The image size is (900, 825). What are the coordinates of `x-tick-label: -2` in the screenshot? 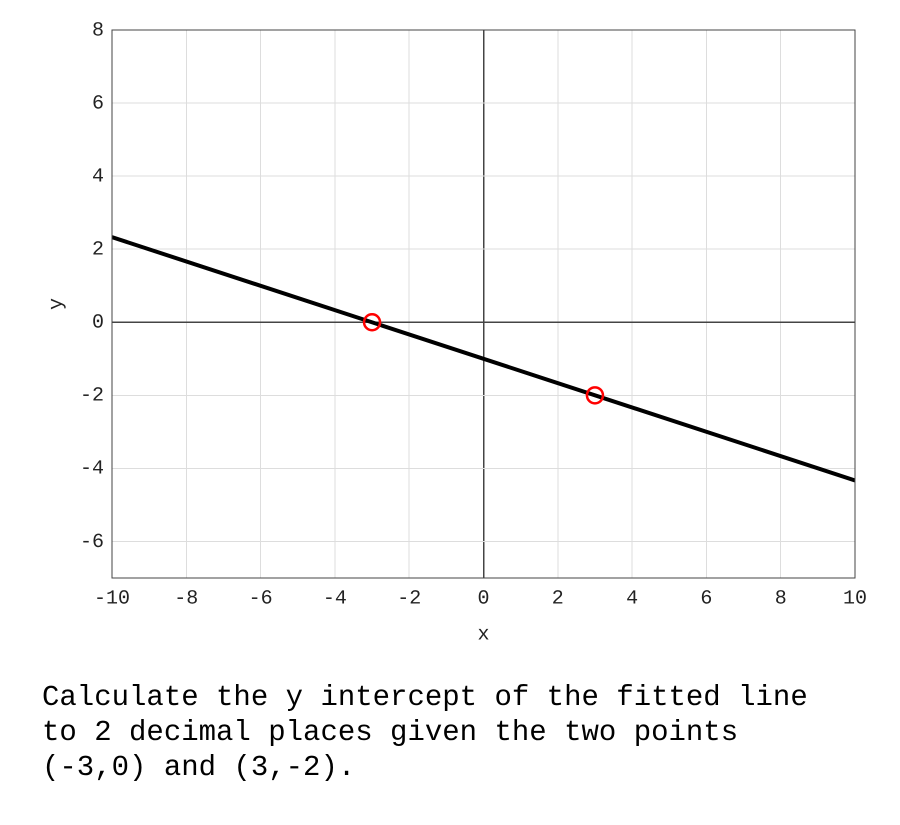 It's located at (409, 598).